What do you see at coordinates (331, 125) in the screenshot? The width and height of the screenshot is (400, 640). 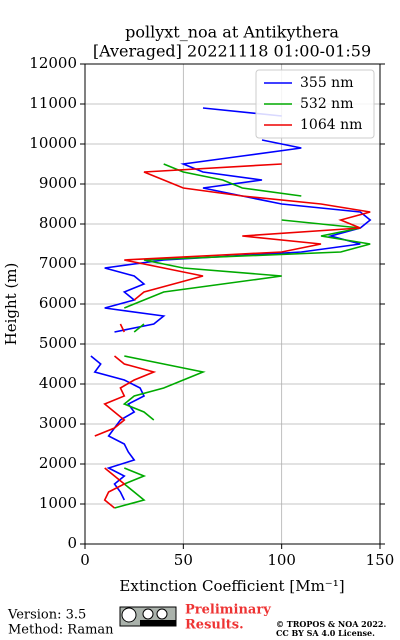 I see `legend-label: 1064 nm` at bounding box center [331, 125].